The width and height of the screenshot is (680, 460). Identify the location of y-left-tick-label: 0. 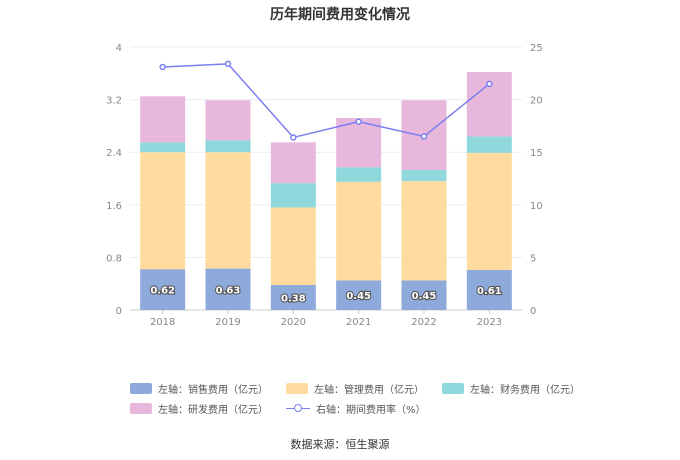
(119, 311).